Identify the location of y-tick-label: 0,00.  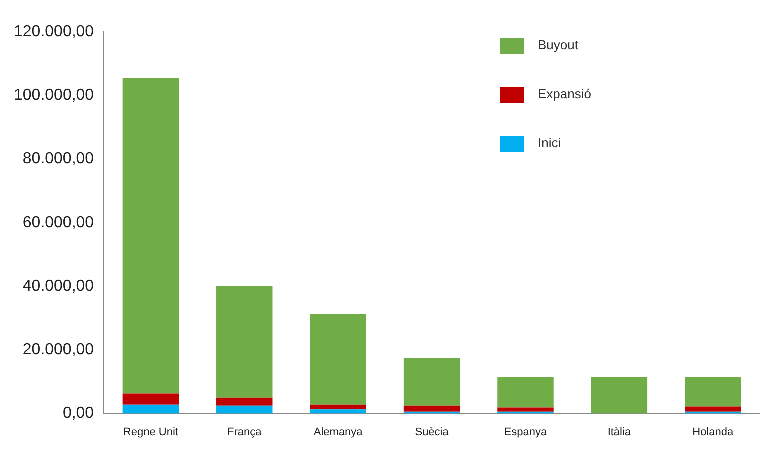
(78, 413).